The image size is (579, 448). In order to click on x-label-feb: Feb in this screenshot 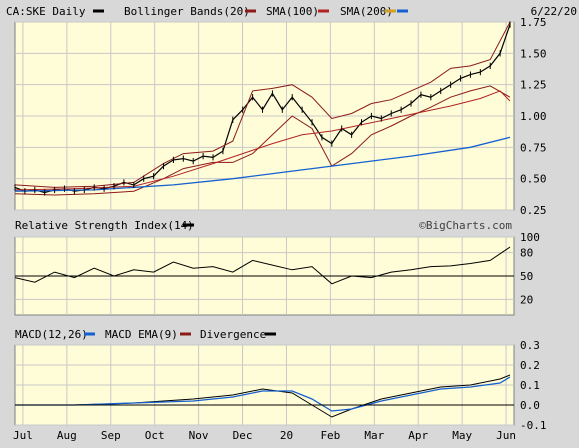, I will do `click(330, 435)`.